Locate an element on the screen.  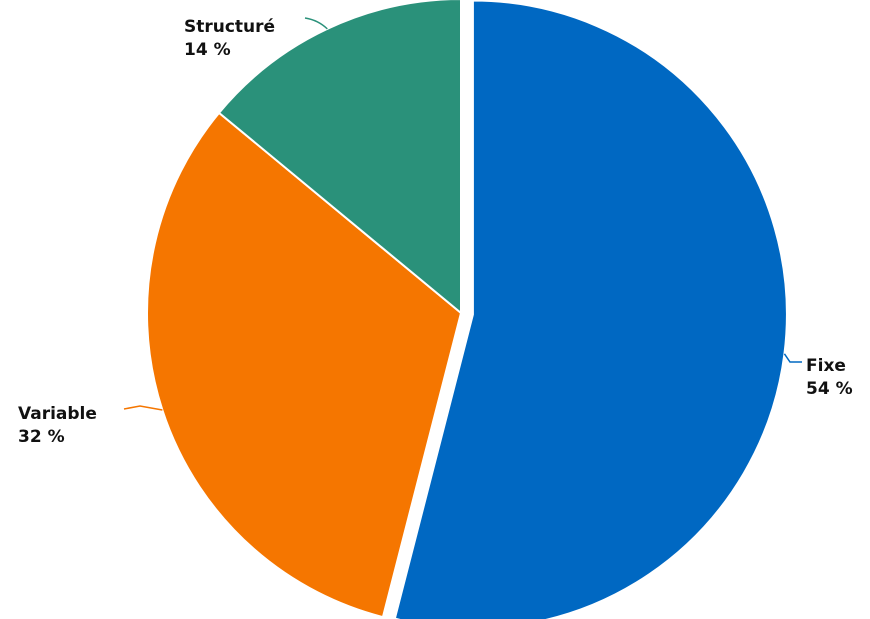
slice-value-structure: 14 % is located at coordinates (207, 50).